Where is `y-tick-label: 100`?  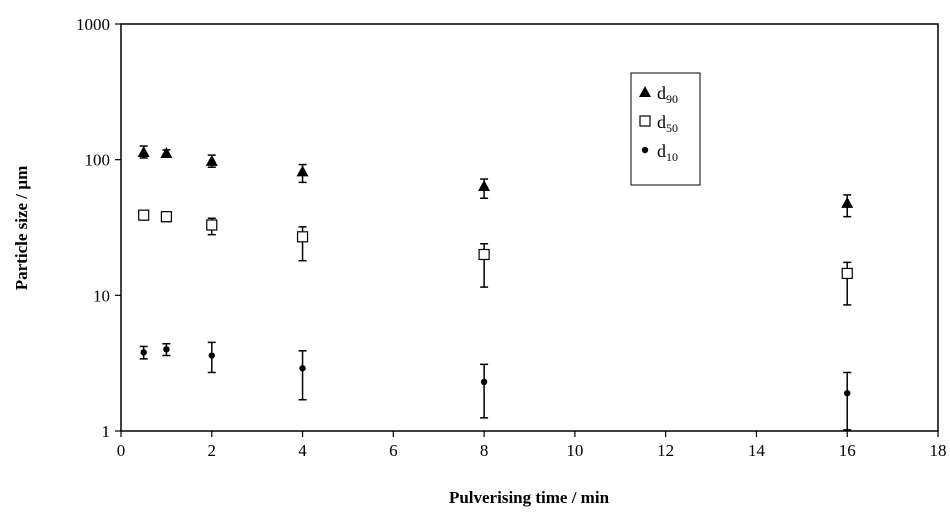 y-tick-label: 100 is located at coordinates (98, 160).